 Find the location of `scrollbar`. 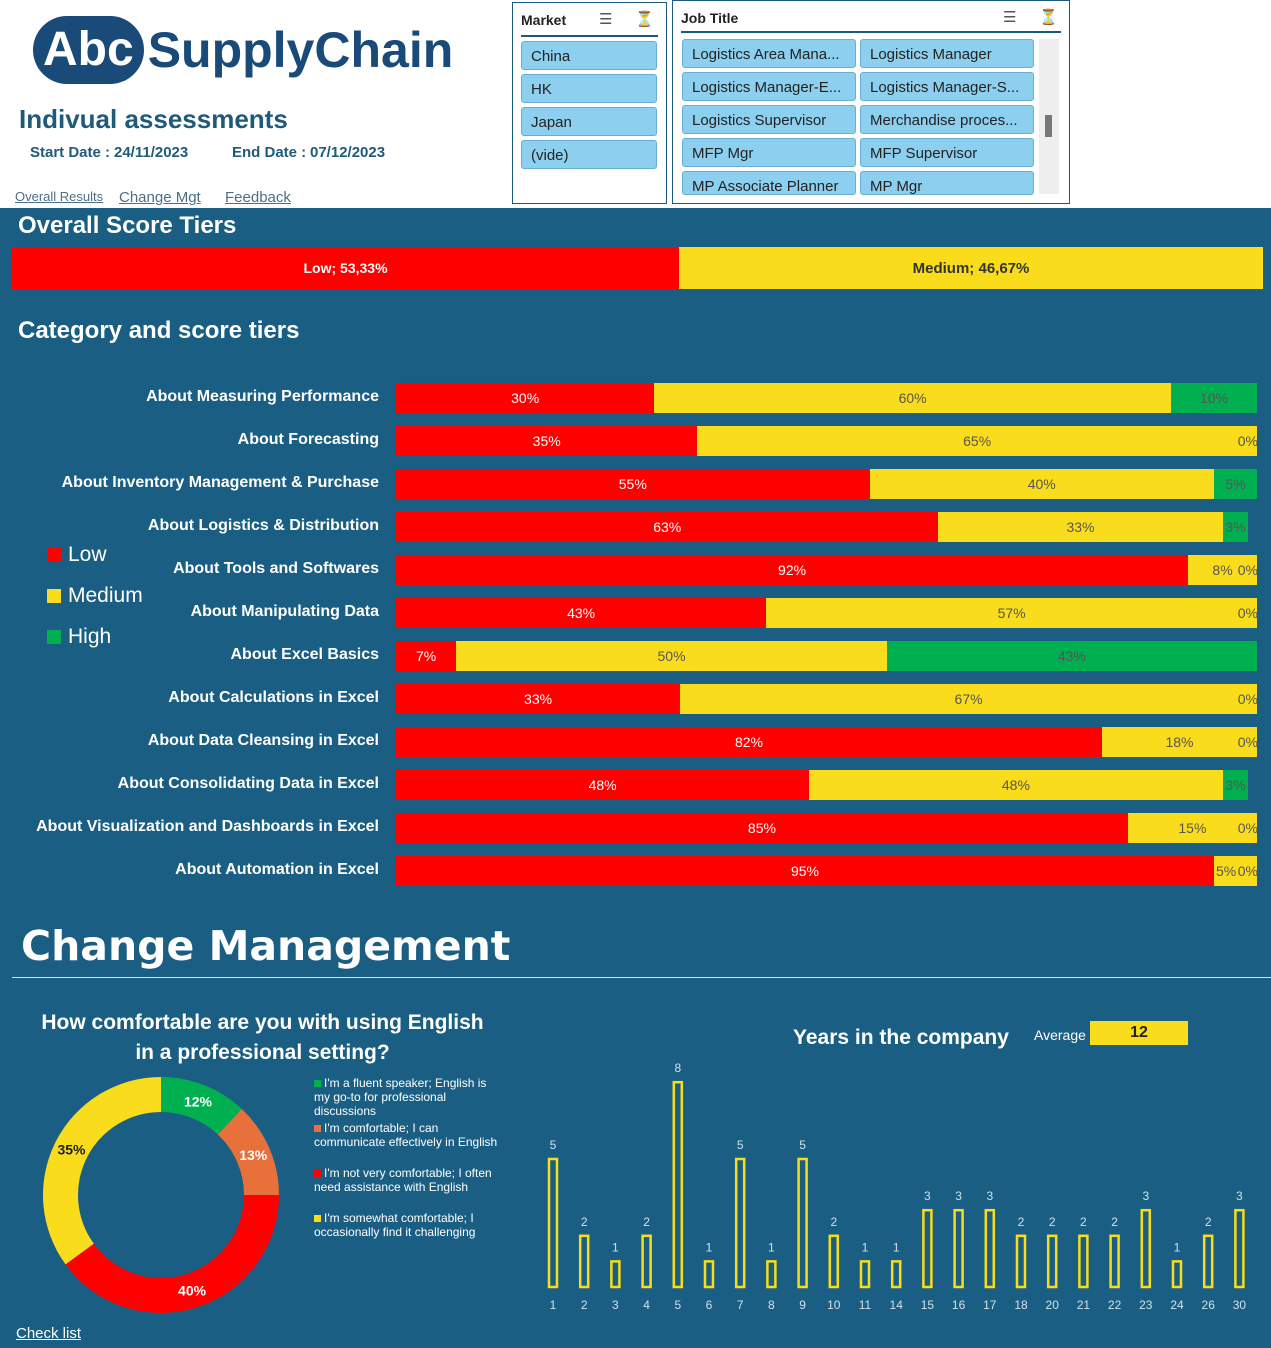

scrollbar is located at coordinates (1049, 116).